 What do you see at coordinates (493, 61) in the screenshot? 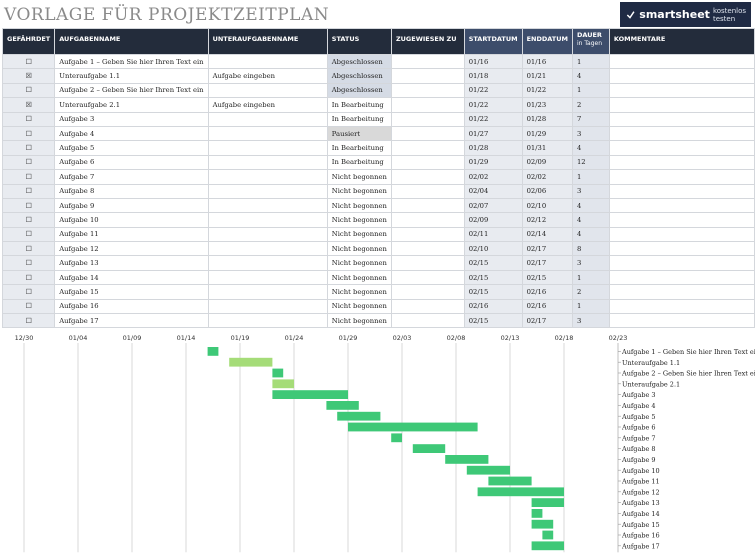
I see `start-date-cell: 01/16` at bounding box center [493, 61].